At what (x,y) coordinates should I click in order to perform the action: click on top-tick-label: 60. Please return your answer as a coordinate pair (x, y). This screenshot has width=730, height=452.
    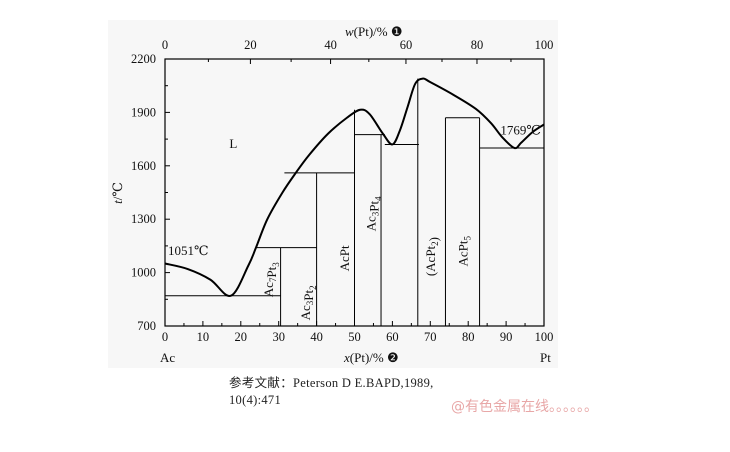
    Looking at the image, I should click on (406, 45).